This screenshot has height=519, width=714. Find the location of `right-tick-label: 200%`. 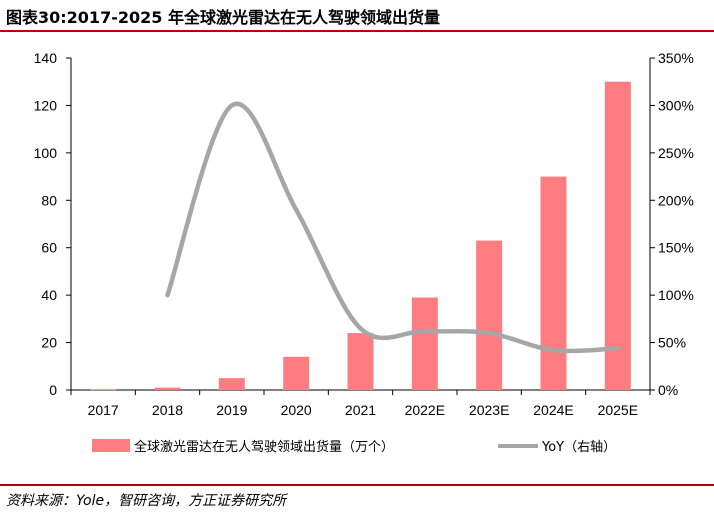

right-tick-label: 200% is located at coordinates (676, 200).